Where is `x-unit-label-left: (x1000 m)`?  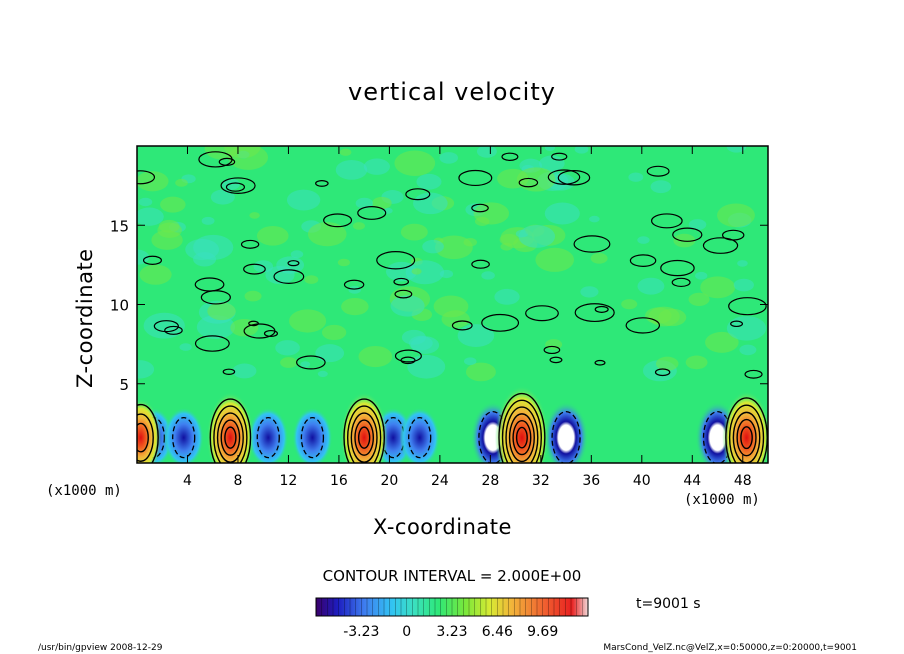
x-unit-label-left: (x1000 m) is located at coordinates (84, 491).